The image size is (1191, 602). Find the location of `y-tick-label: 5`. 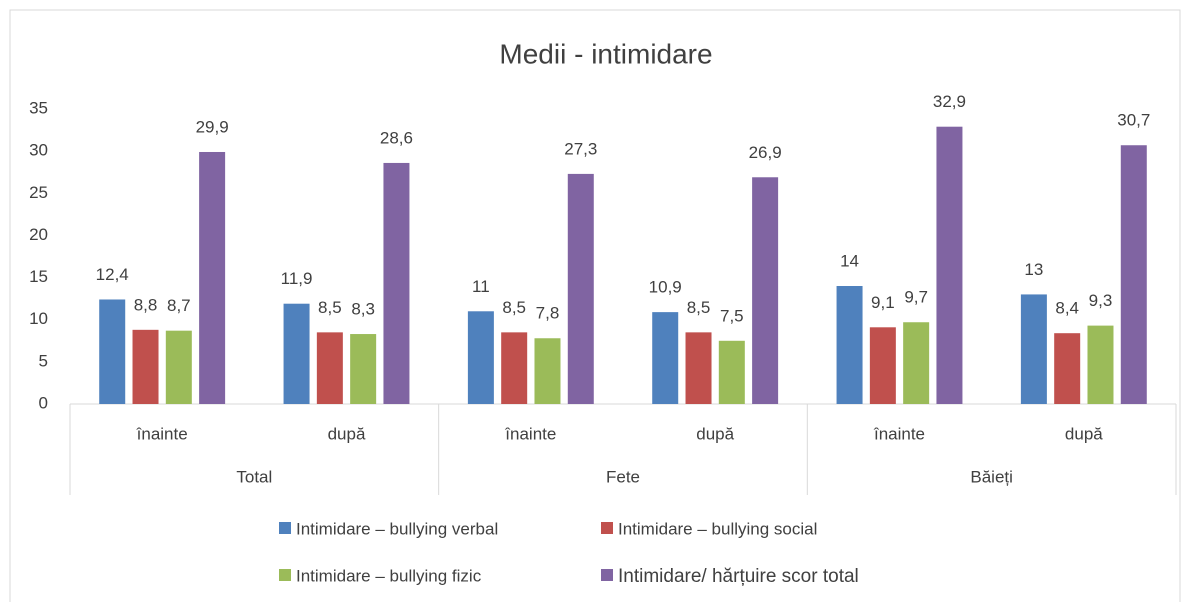

y-tick-label: 5 is located at coordinates (43, 360).